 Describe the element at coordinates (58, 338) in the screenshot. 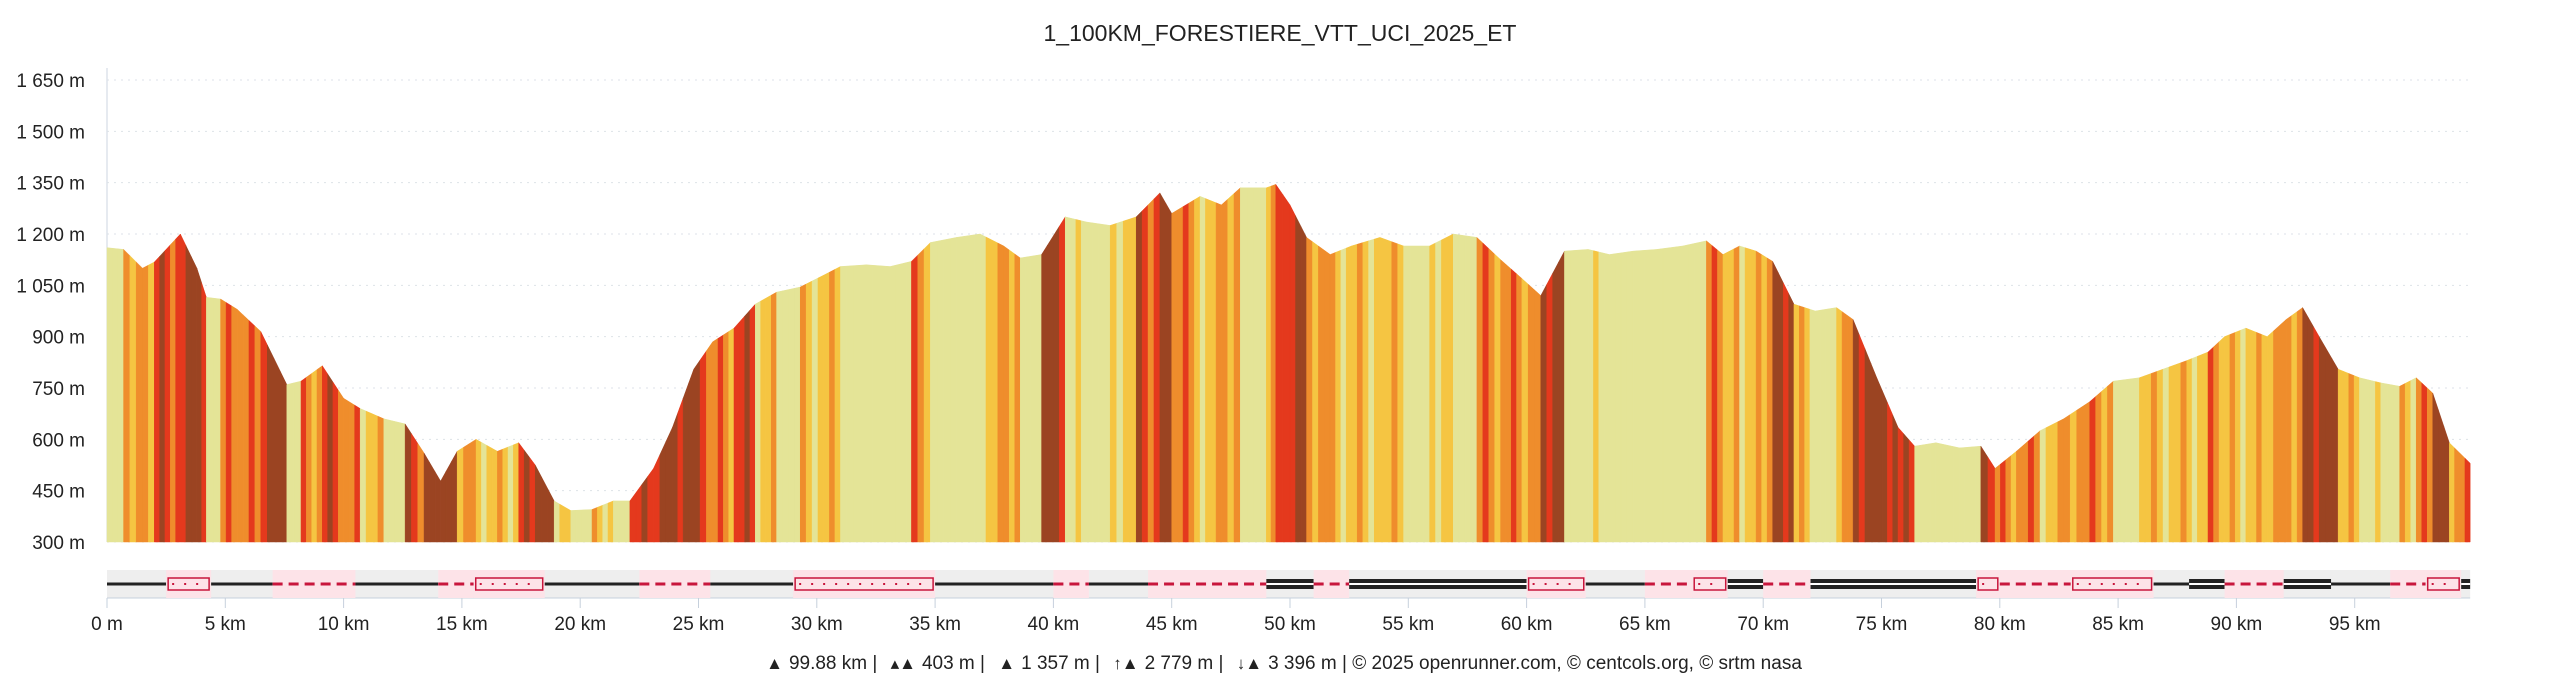

I see `y-tick-label: 900 m` at that location.